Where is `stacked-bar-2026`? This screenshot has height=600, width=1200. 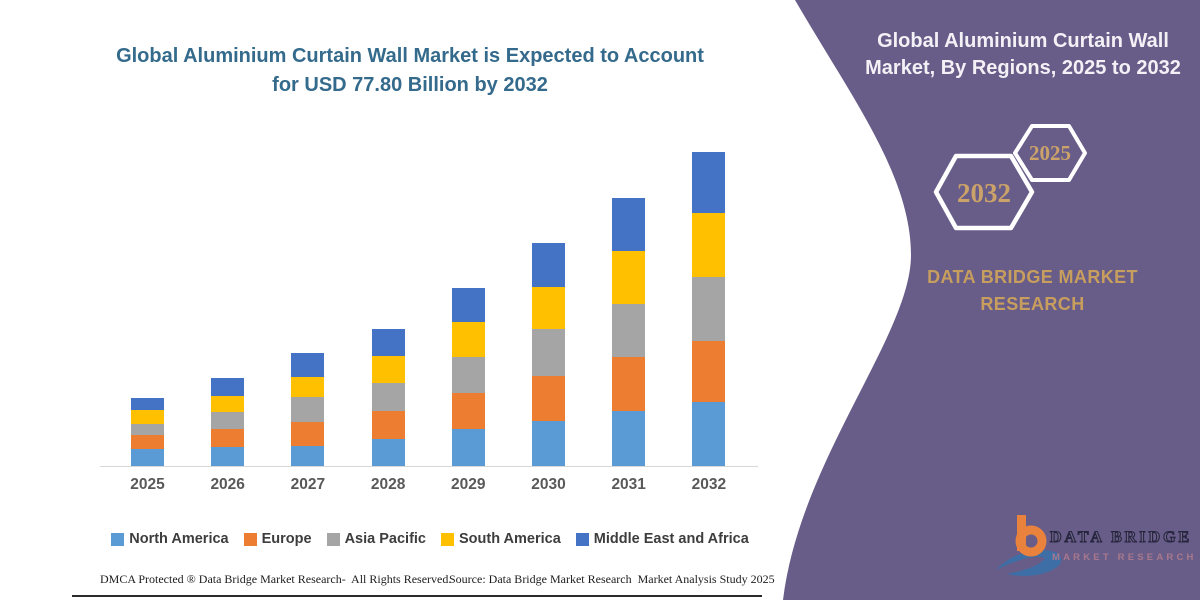
stacked-bar-2026 is located at coordinates (228, 421).